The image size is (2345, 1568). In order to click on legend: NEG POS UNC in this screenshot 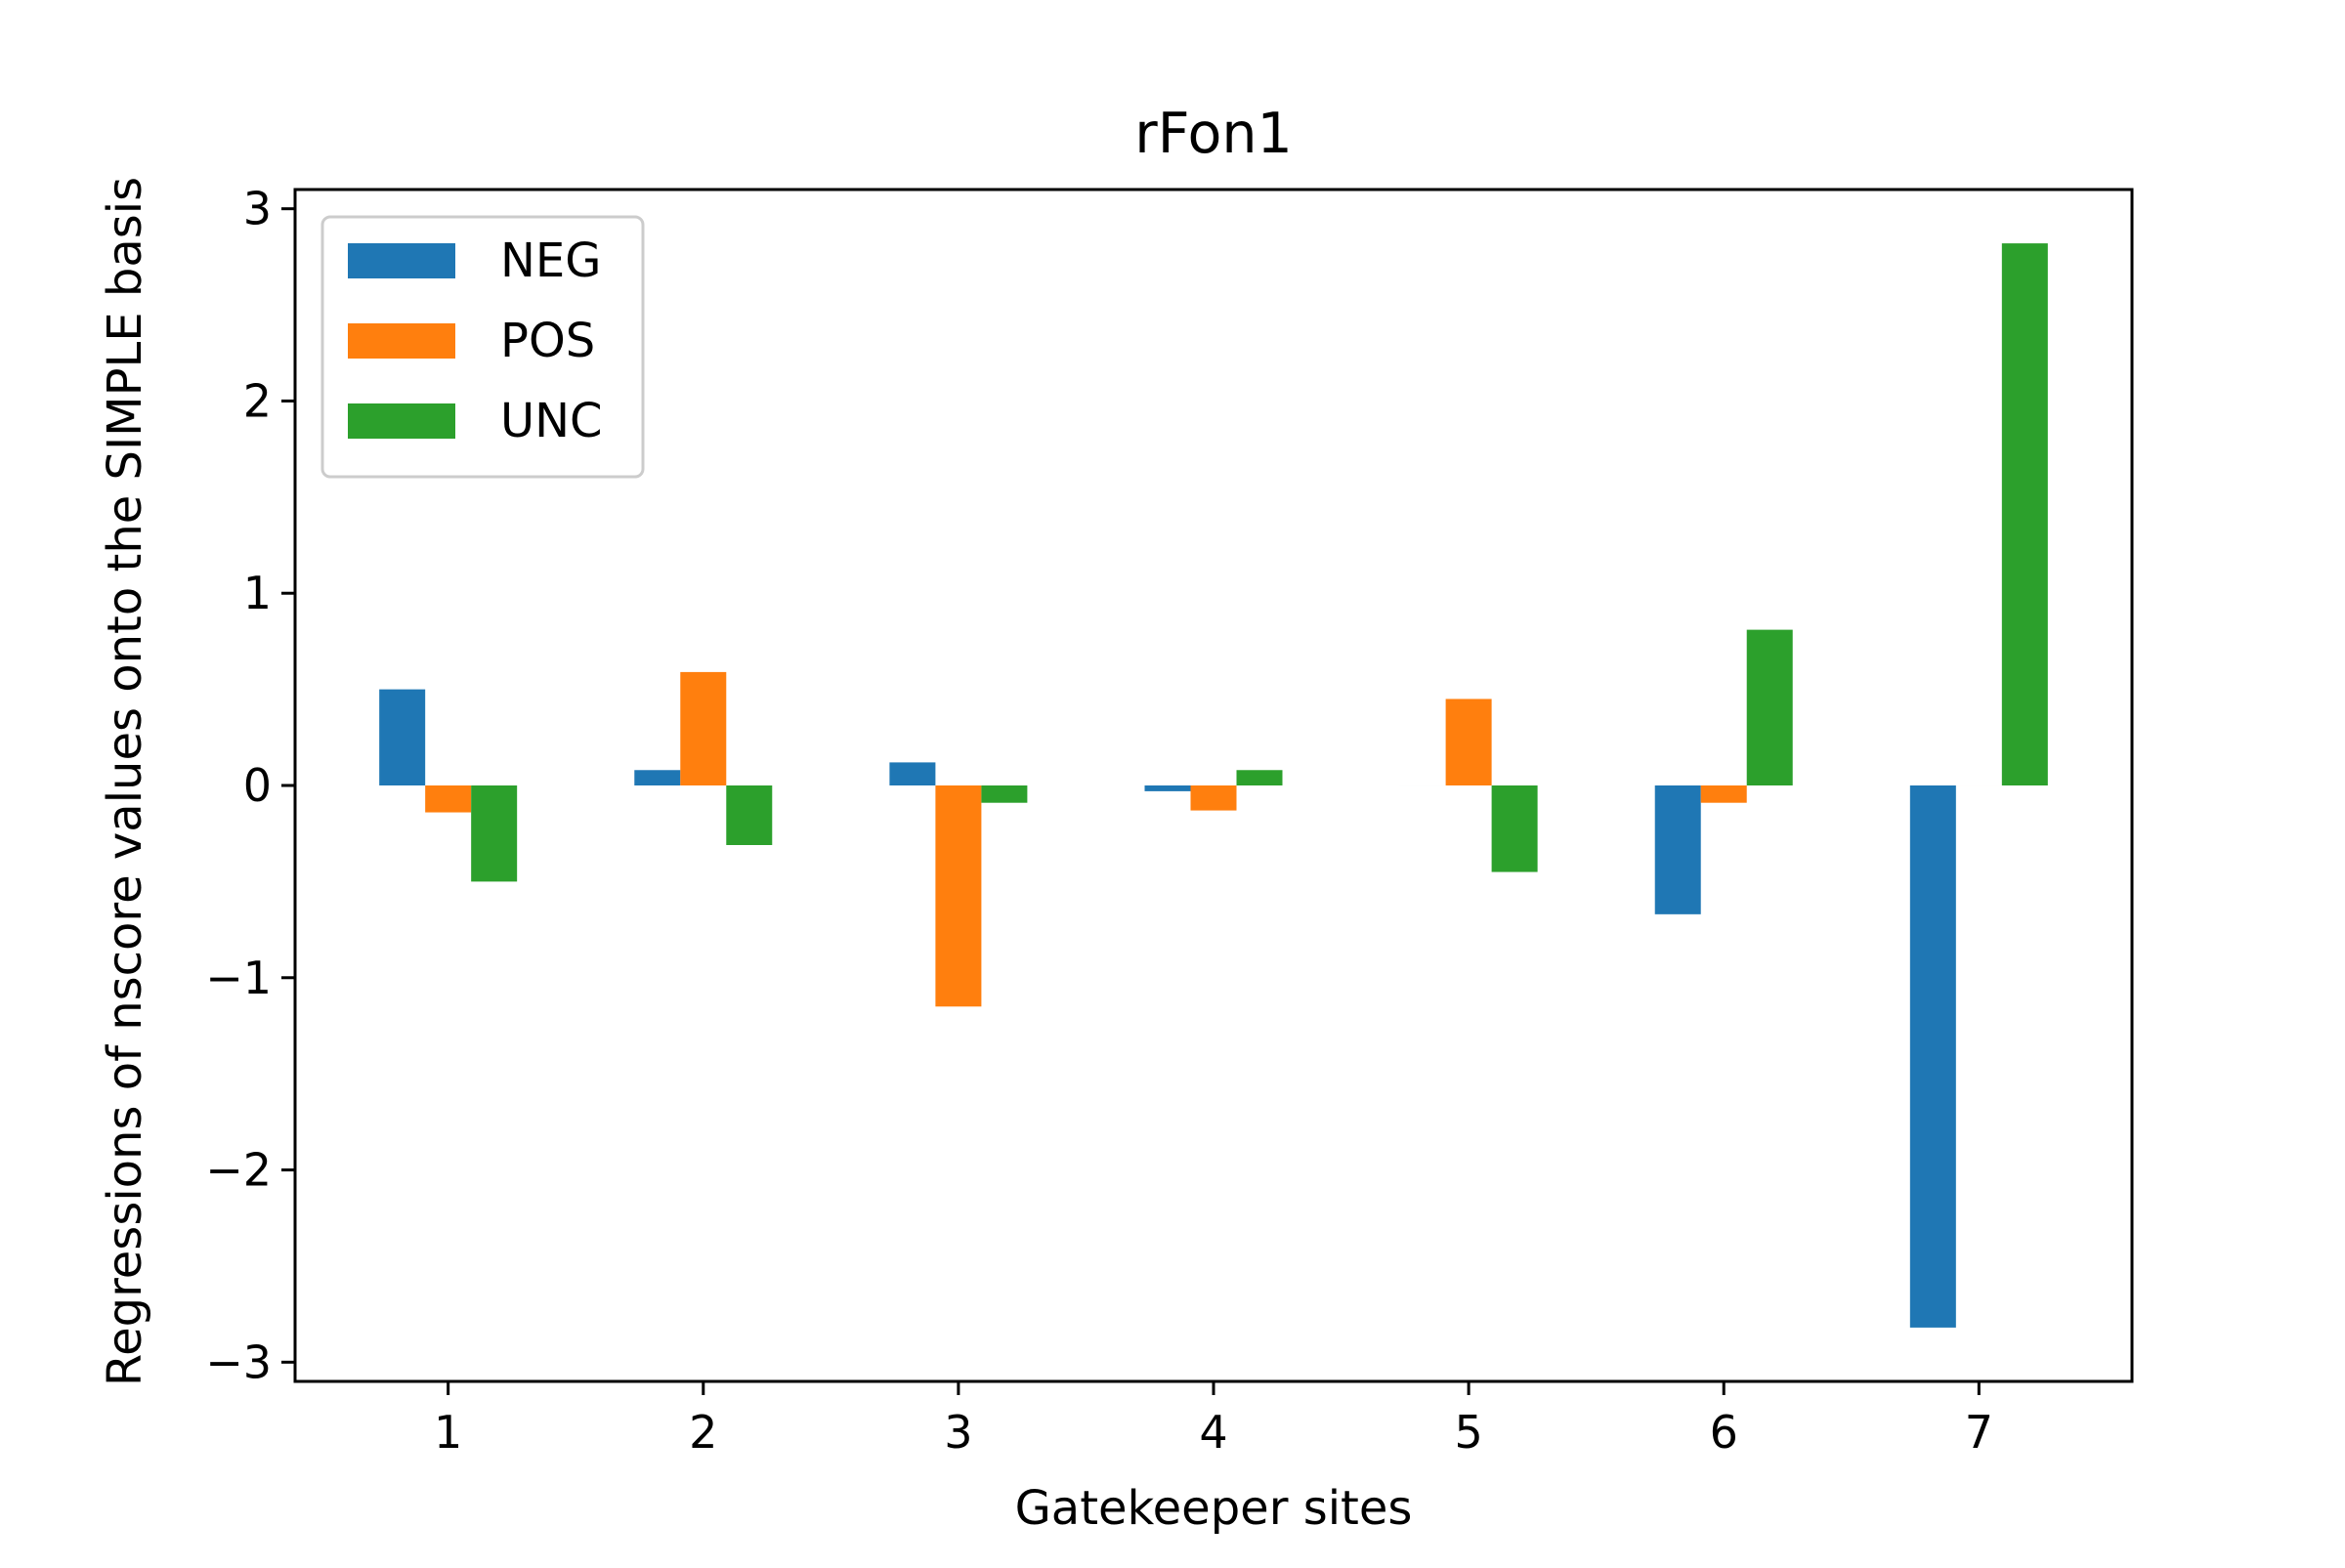, I will do `click(482, 347)`.